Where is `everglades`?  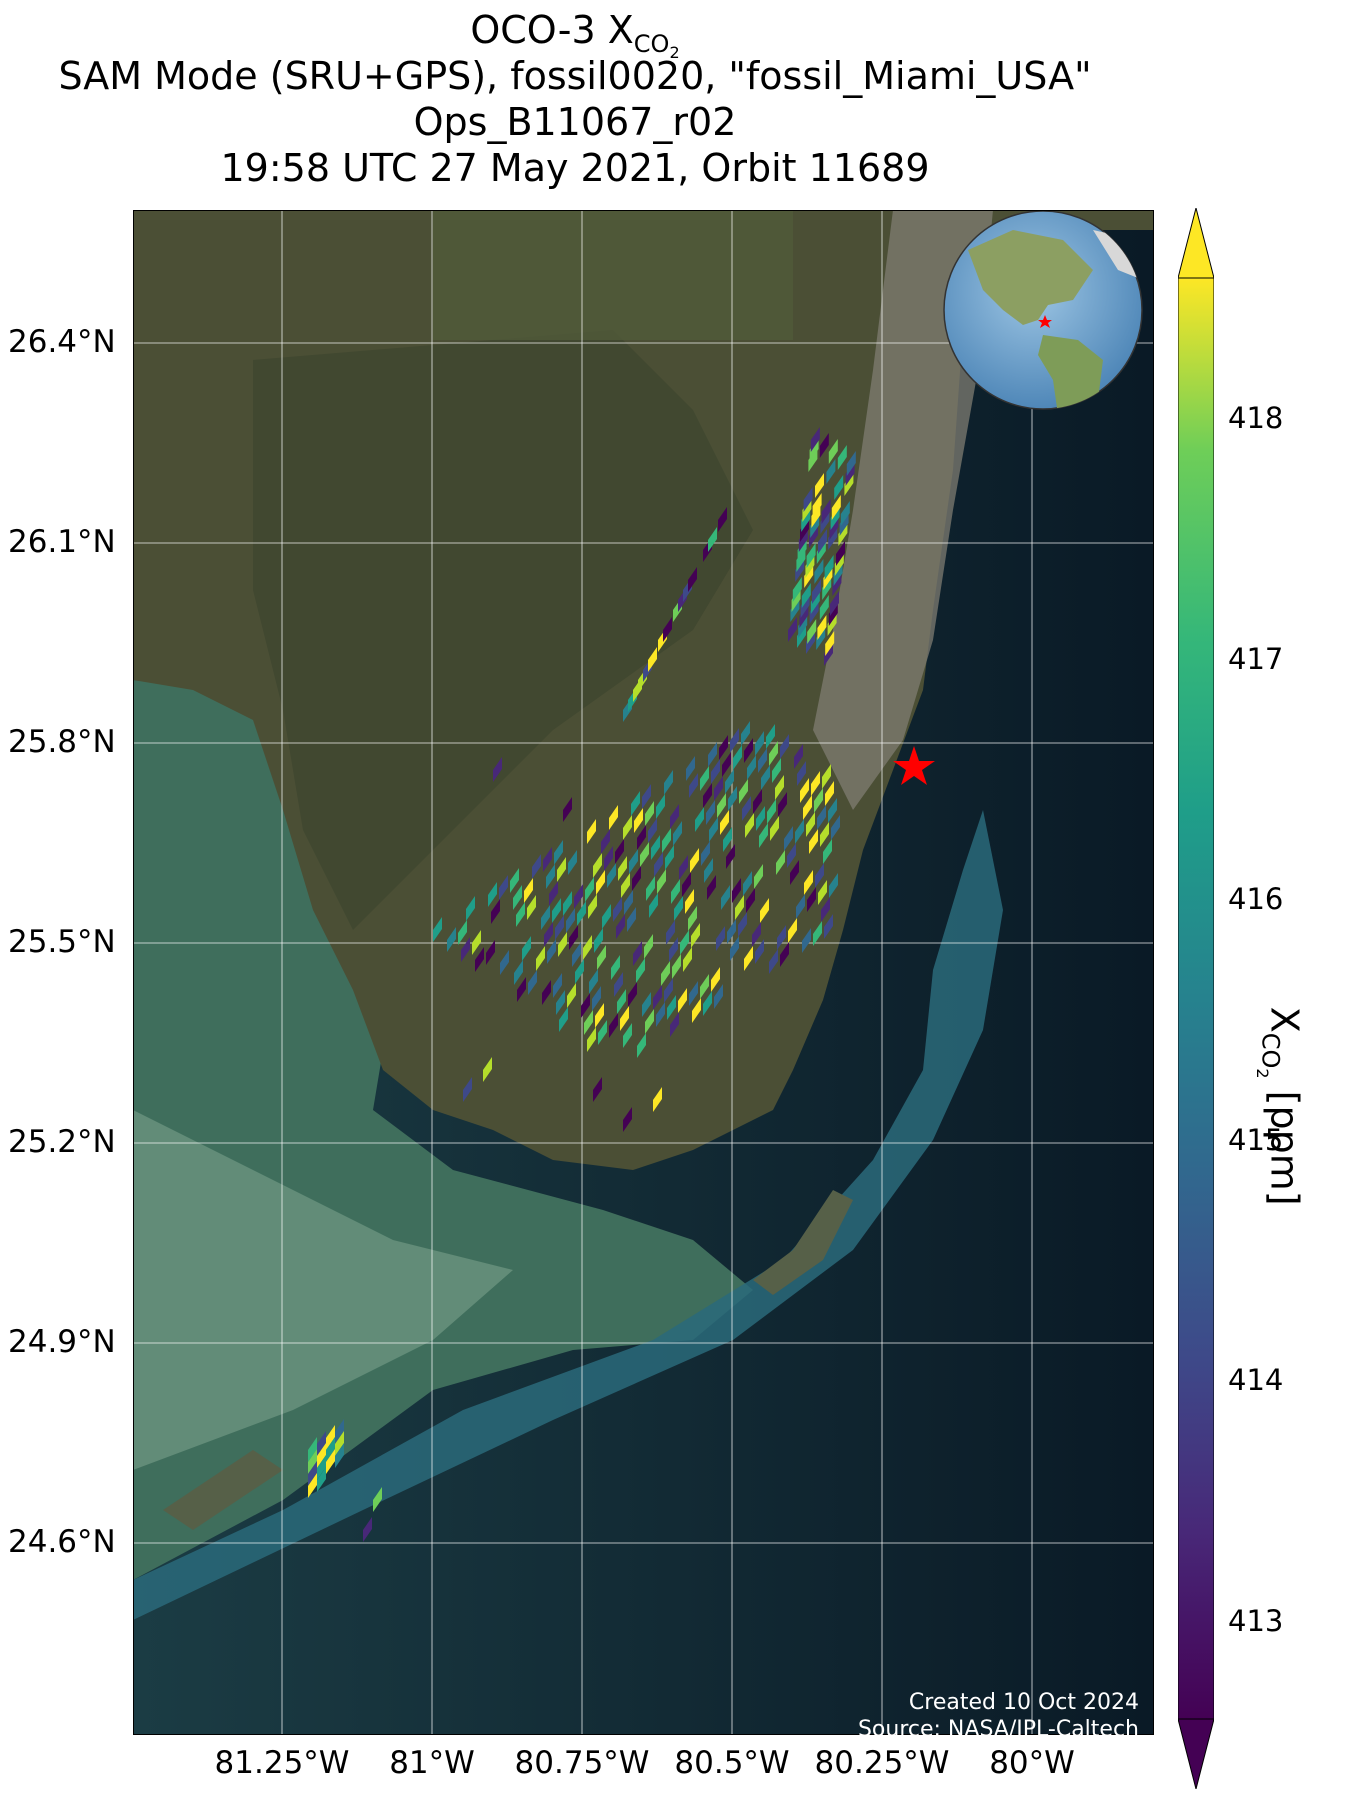 everglades is located at coordinates (503, 630).